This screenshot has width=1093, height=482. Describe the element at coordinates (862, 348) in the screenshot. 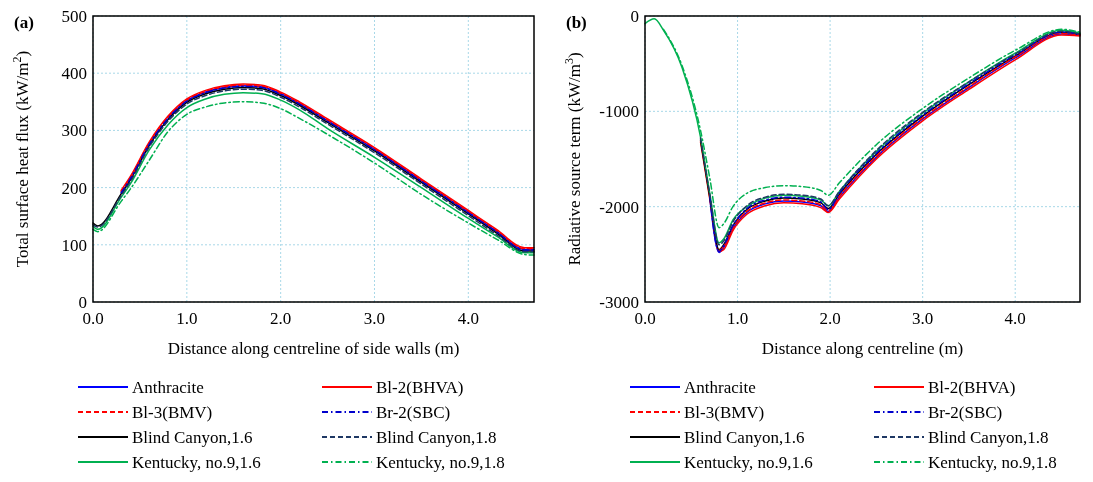

I see `x-axis-title: Distance along centreline (m)` at that location.